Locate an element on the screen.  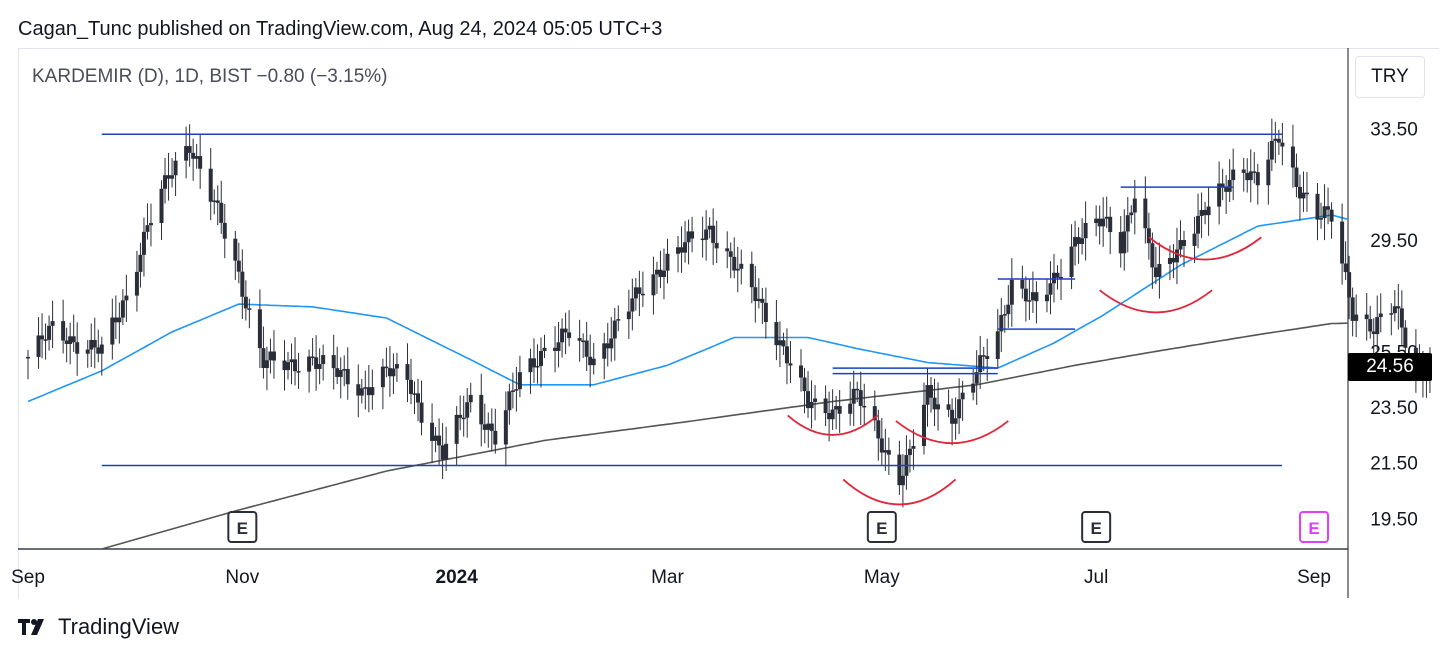
currency-button: TRY is located at coordinates (1390, 77).